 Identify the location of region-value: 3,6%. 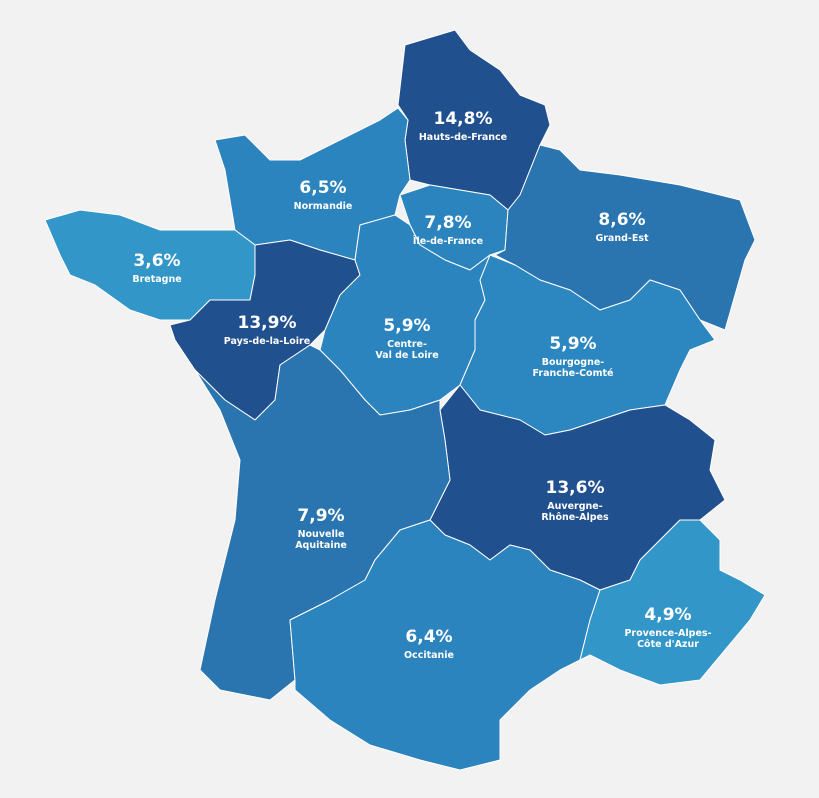
(156, 261).